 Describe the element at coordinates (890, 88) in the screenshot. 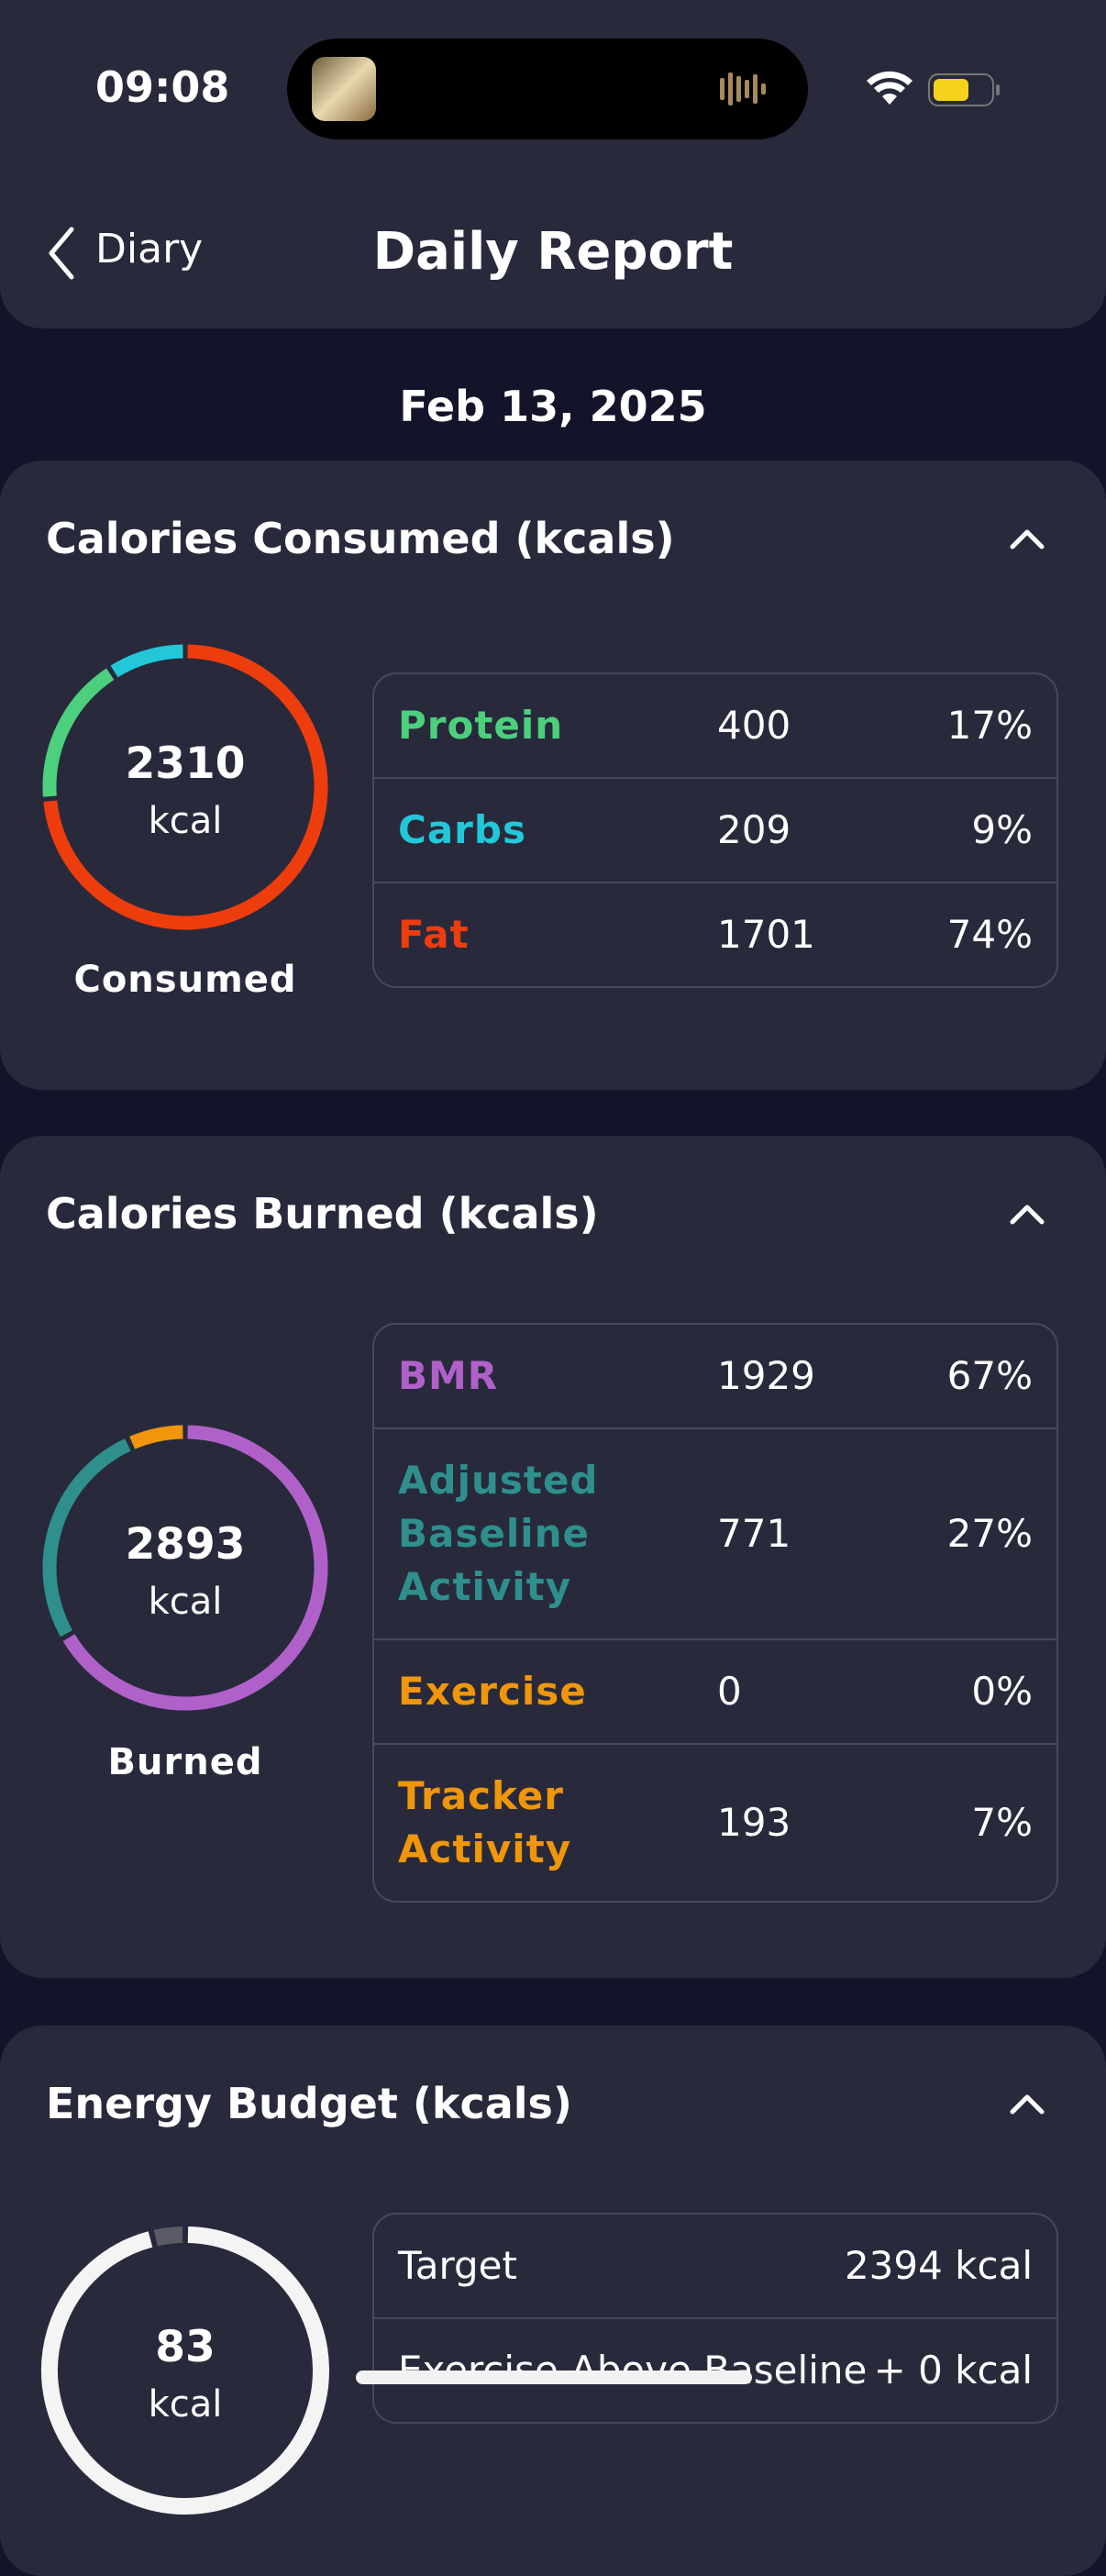

I see `wifi-icon` at that location.